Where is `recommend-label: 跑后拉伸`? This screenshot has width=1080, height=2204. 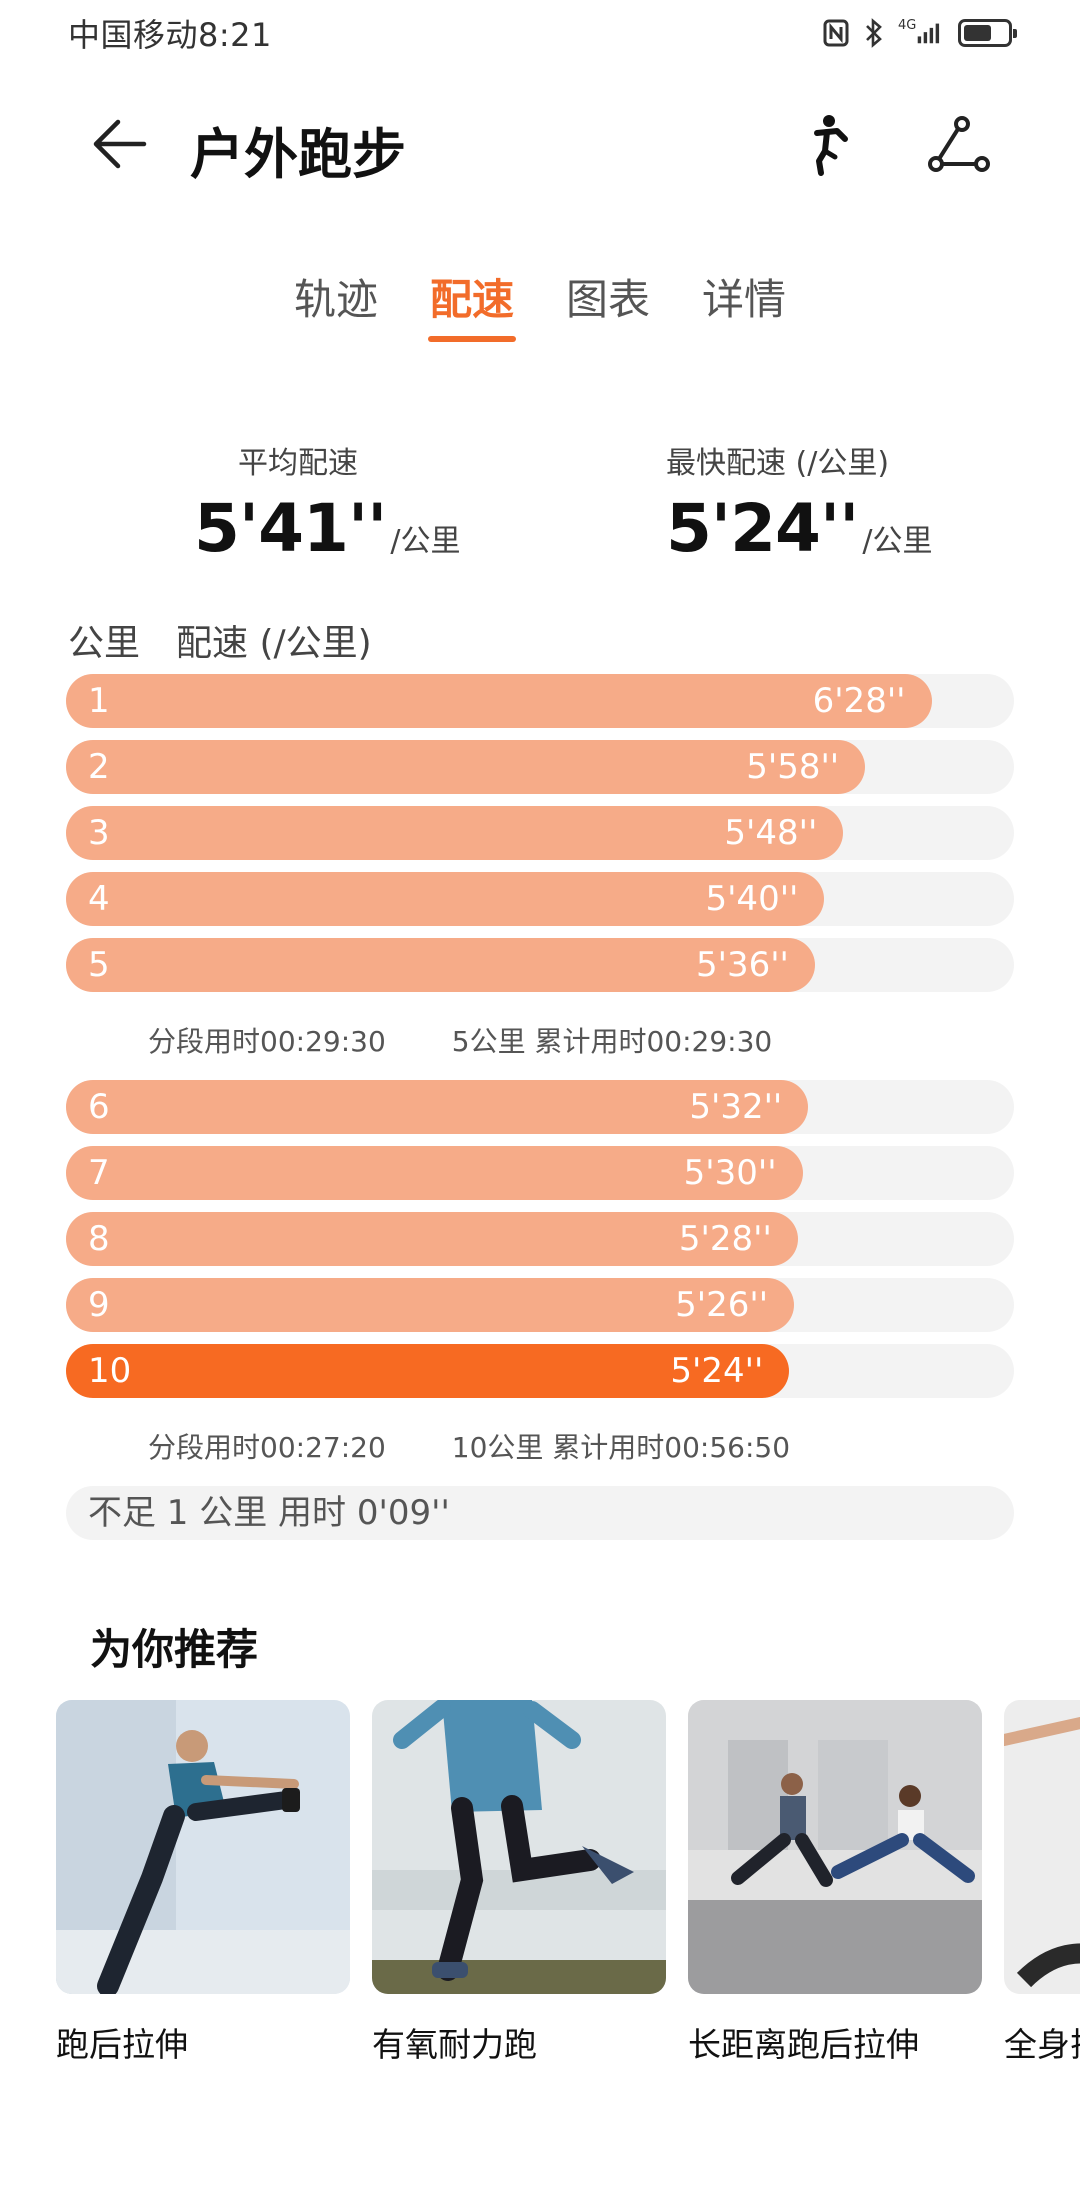
recommend-label: 跑后拉伸 is located at coordinates (122, 2044).